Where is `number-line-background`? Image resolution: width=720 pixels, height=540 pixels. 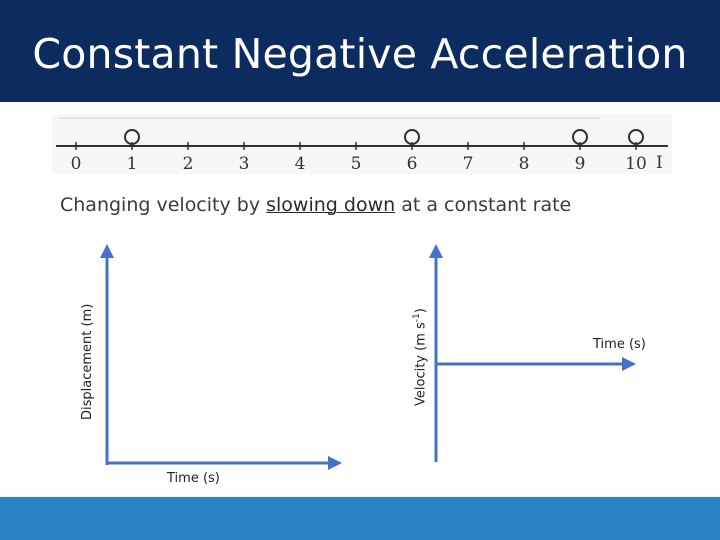 number-line-background is located at coordinates (362, 144).